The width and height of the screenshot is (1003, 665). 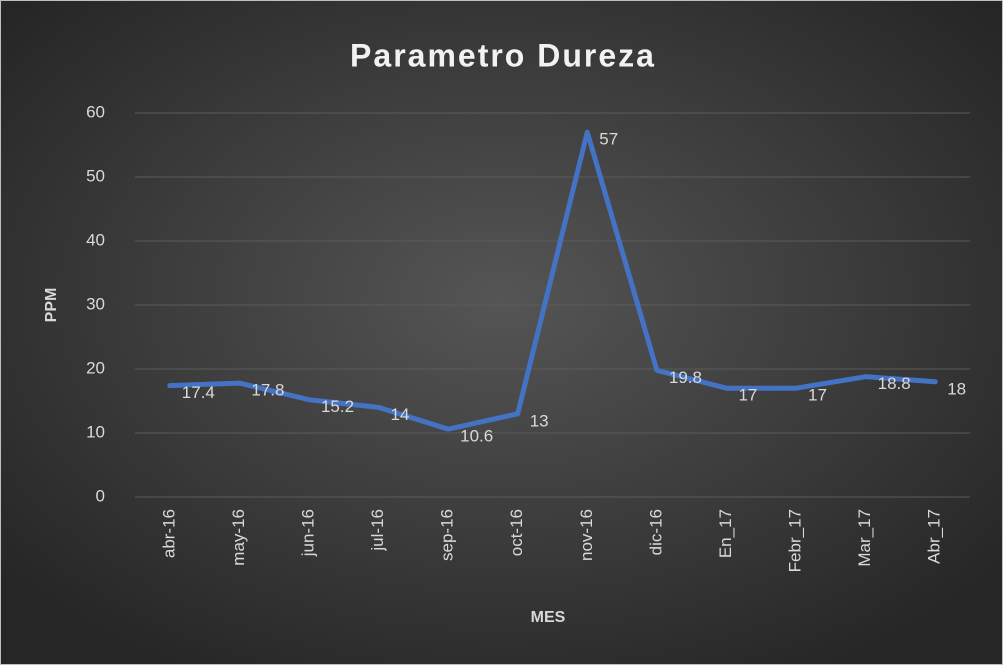 What do you see at coordinates (198, 392) in the screenshot?
I see `data-label: 17.4` at bounding box center [198, 392].